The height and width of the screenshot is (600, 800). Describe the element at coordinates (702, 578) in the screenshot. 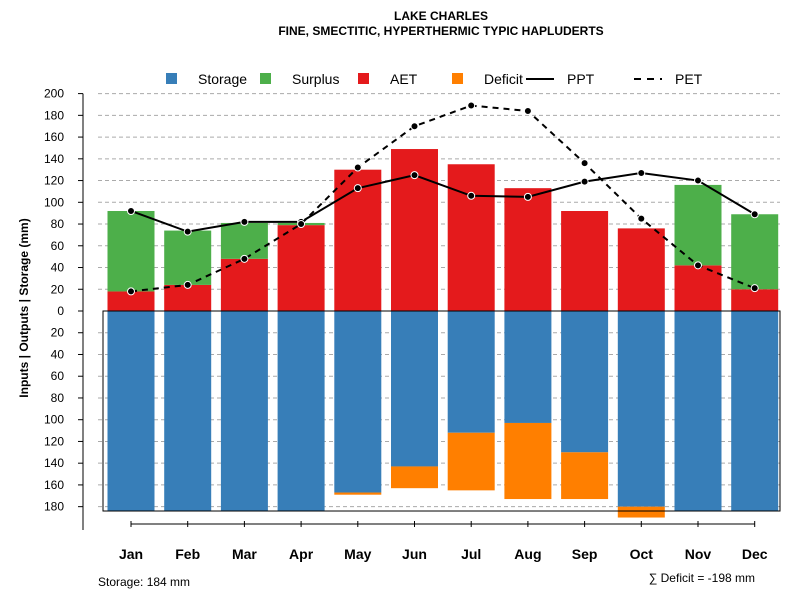

I see `deficit-note: ∑ Deficit = -198 mm` at that location.